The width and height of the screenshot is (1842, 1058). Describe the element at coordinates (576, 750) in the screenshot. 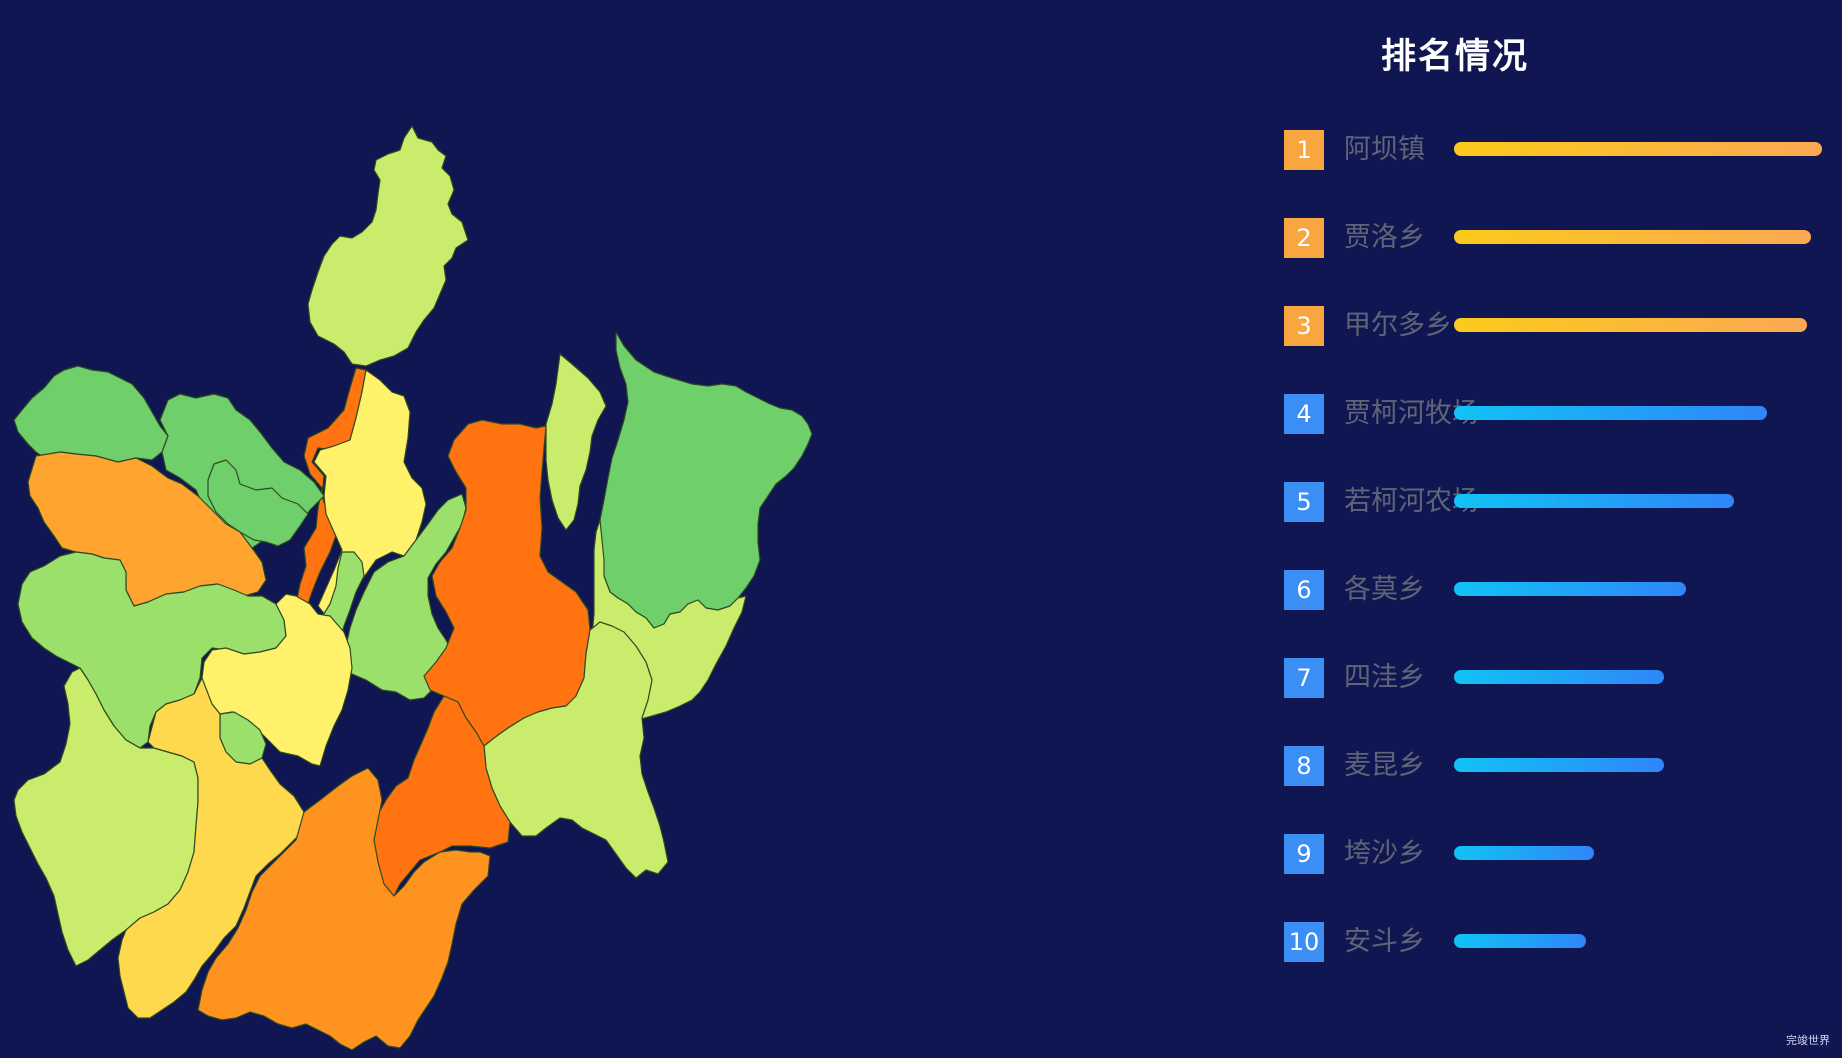

I see `map-region-southeast` at that location.